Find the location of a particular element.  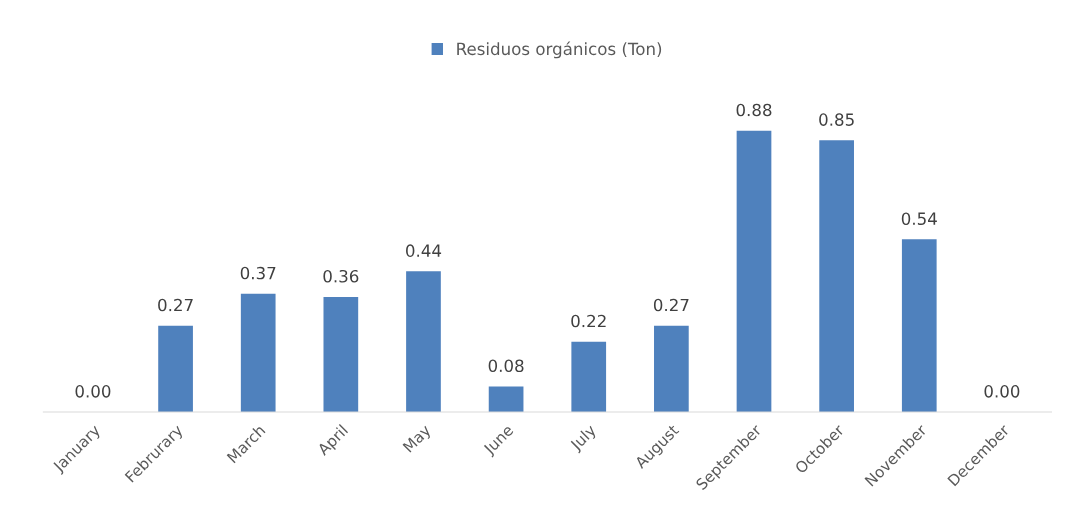

data-label: 0.36 is located at coordinates (341, 276).